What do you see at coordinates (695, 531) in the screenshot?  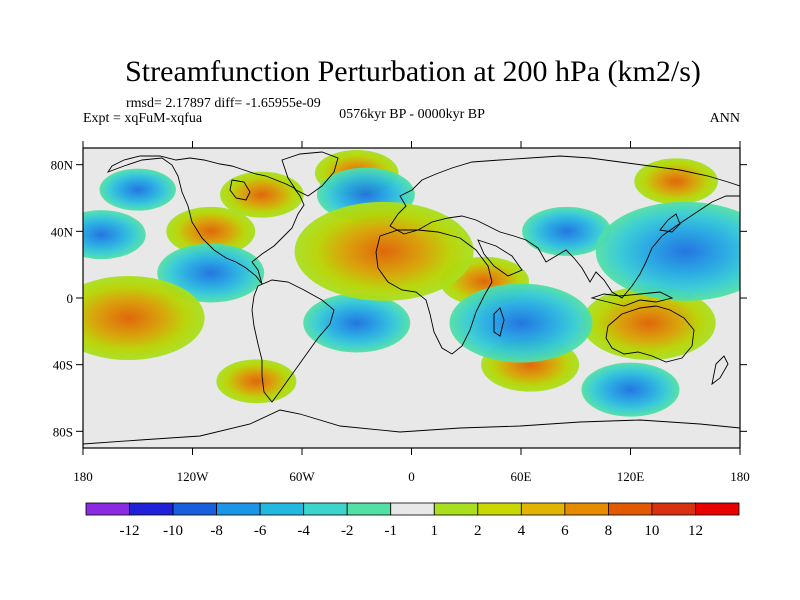 I see `colorbar-label: 12` at bounding box center [695, 531].